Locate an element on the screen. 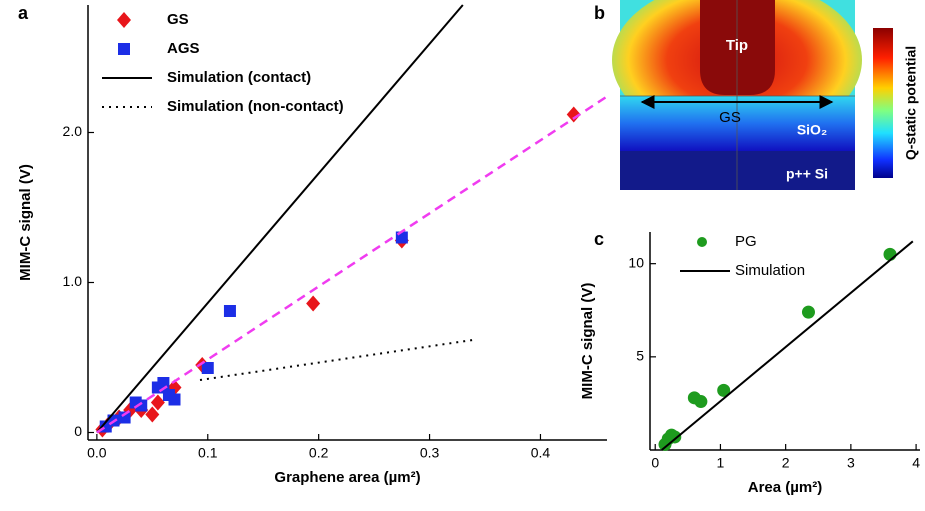  tip is located at coordinates (737, 47).